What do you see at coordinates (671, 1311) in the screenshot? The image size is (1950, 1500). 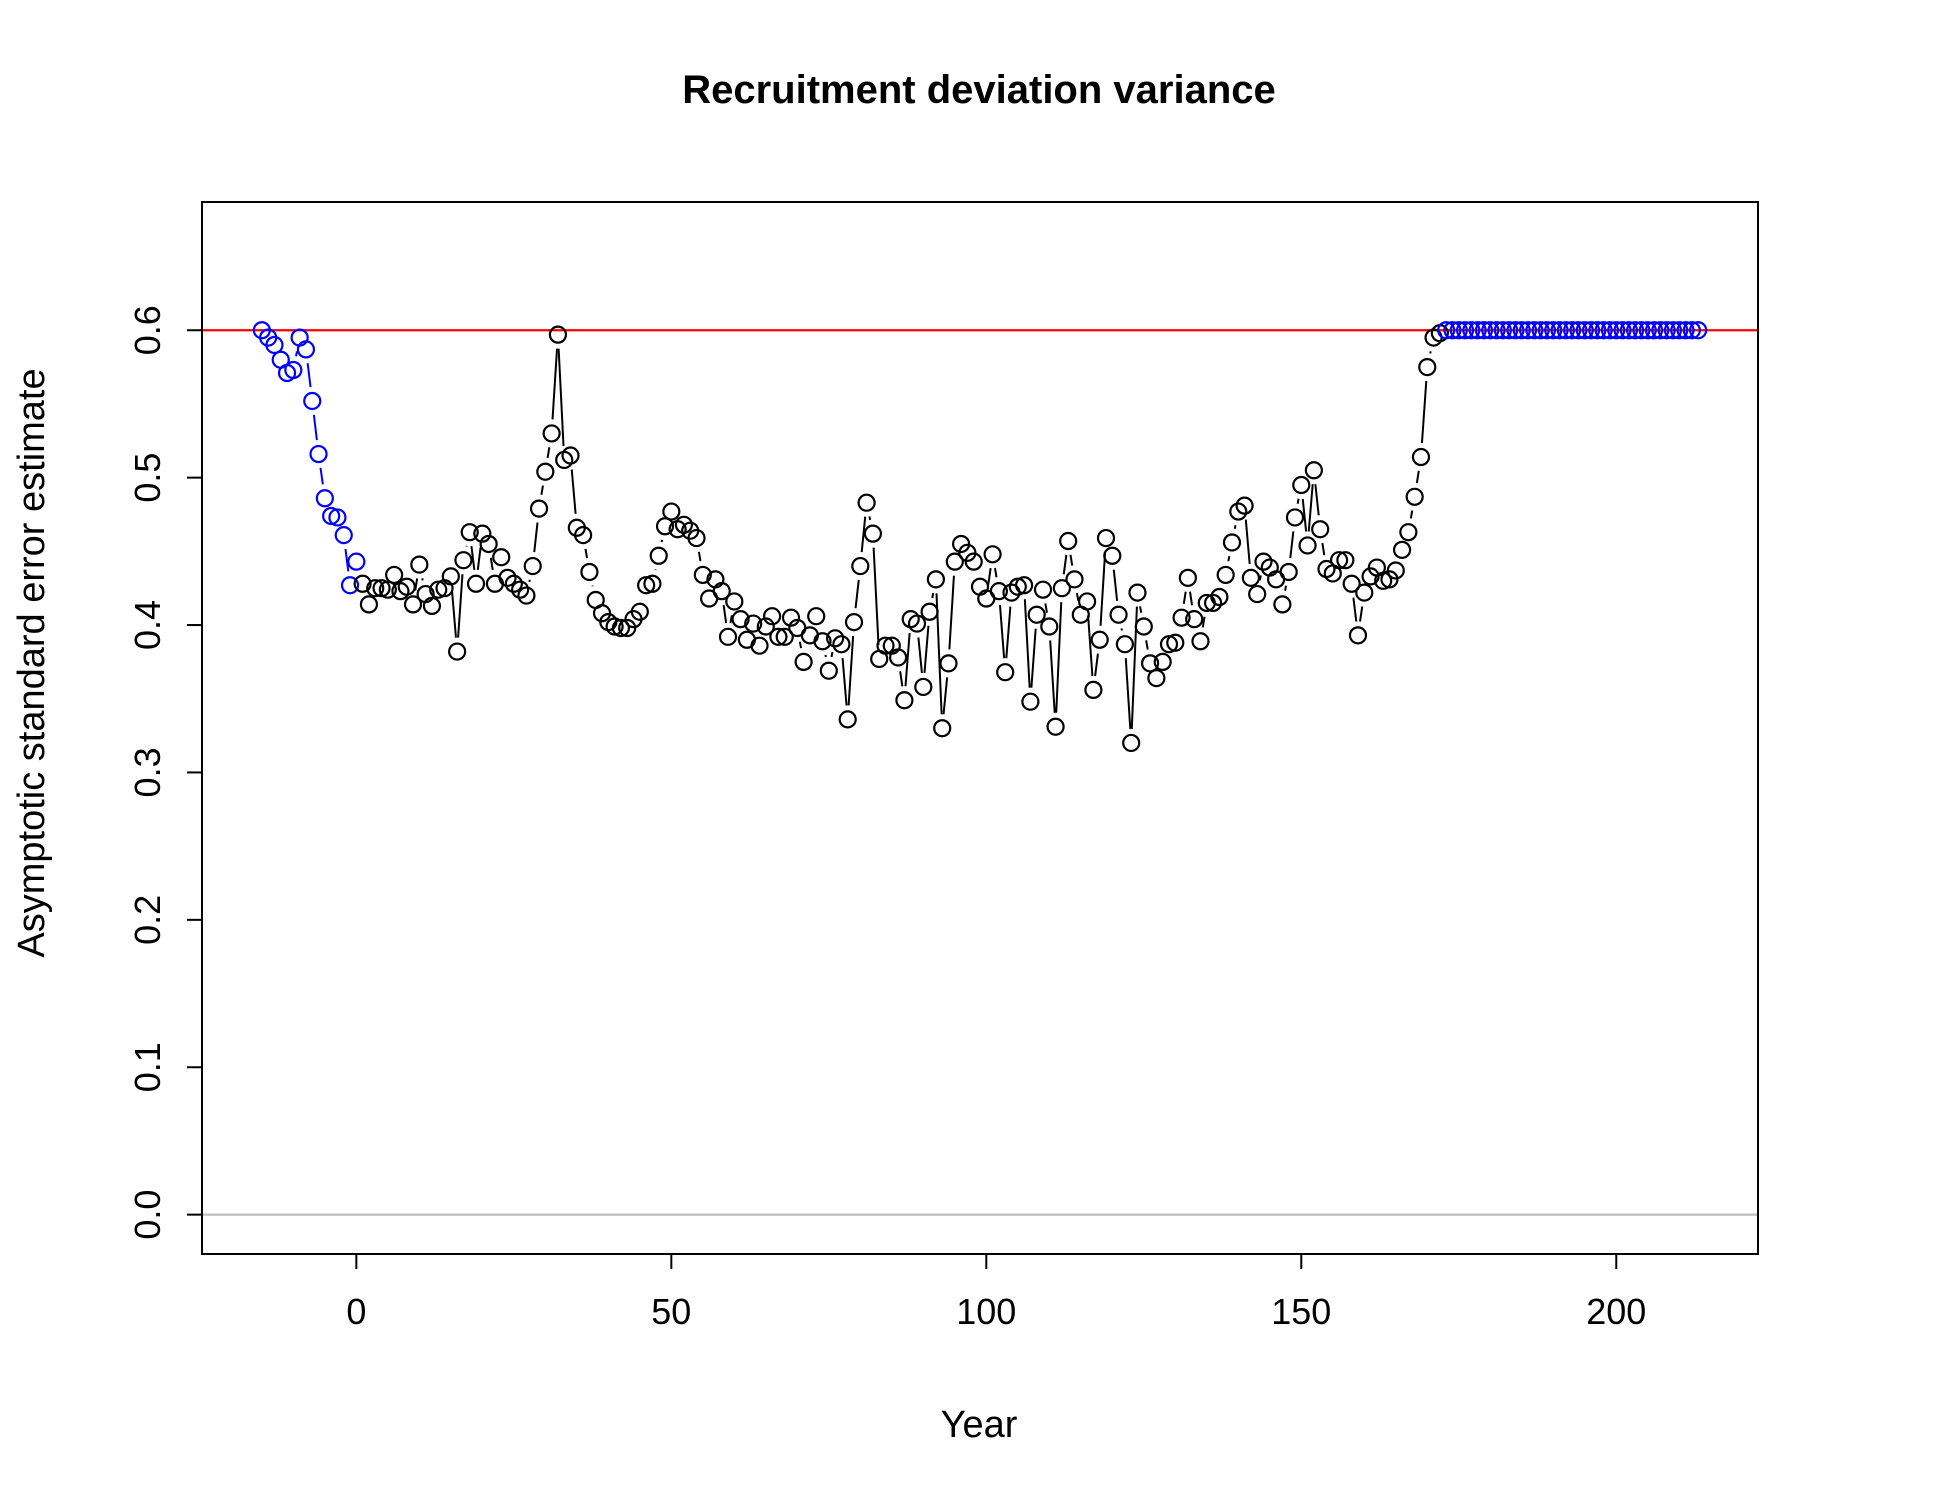 I see `x-tick-label: 50` at bounding box center [671, 1311].